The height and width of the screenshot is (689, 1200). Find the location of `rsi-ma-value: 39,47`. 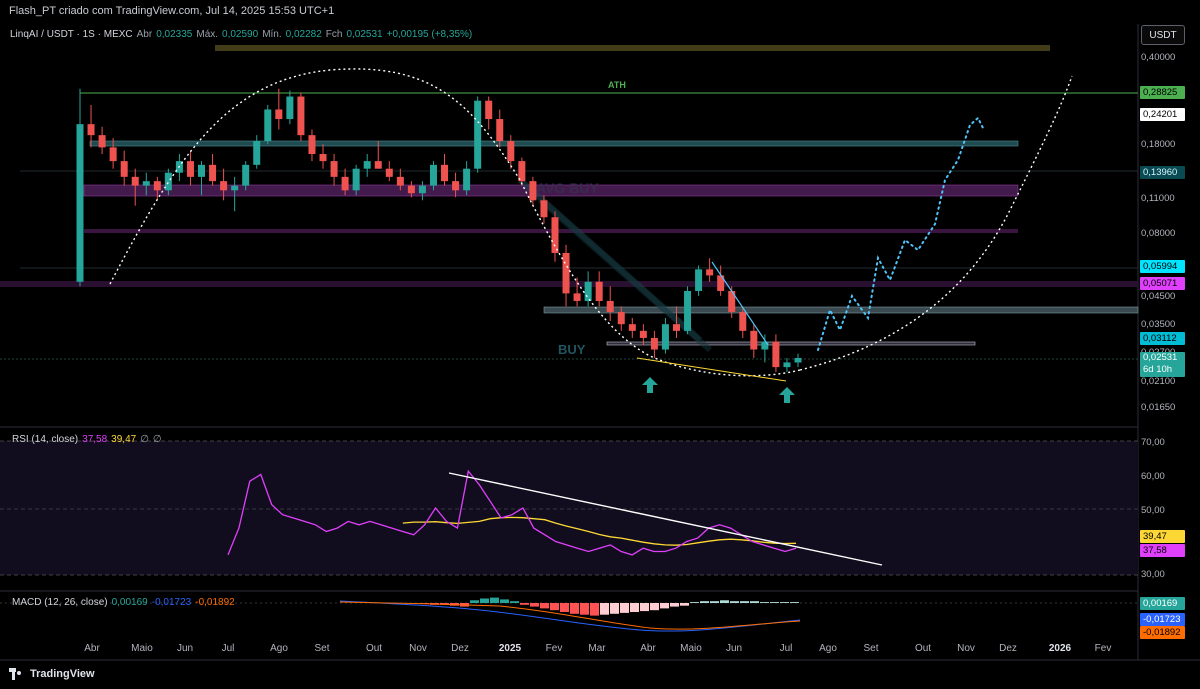

rsi-ma-value: 39,47 is located at coordinates (124, 439).